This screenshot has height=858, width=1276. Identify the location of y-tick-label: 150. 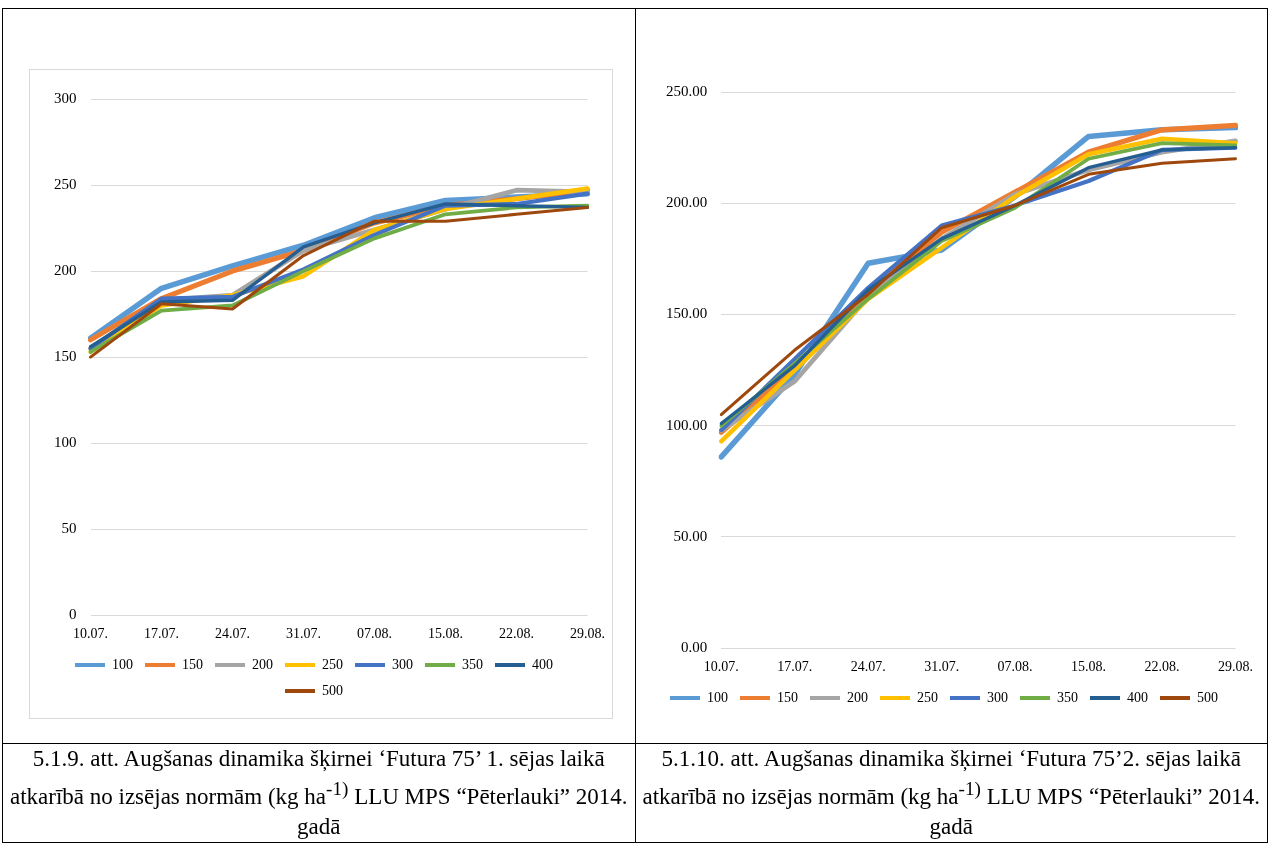
(65, 356).